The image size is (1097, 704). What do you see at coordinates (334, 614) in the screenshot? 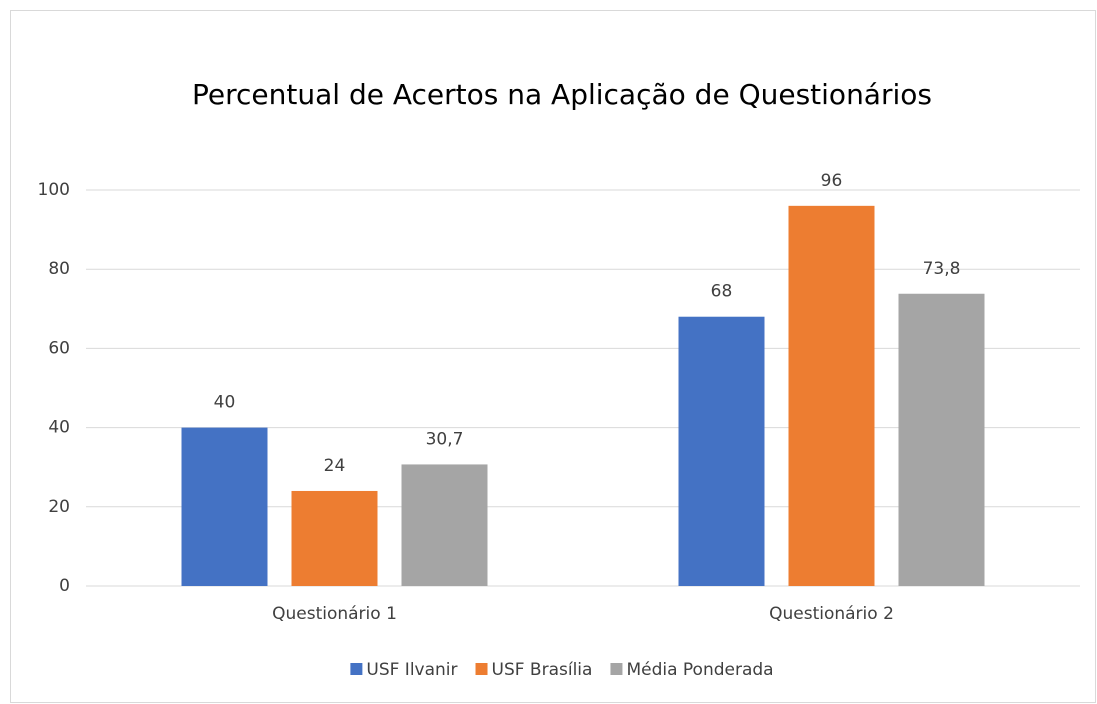
I see `x-tick-label: Questionário 1` at bounding box center [334, 614].